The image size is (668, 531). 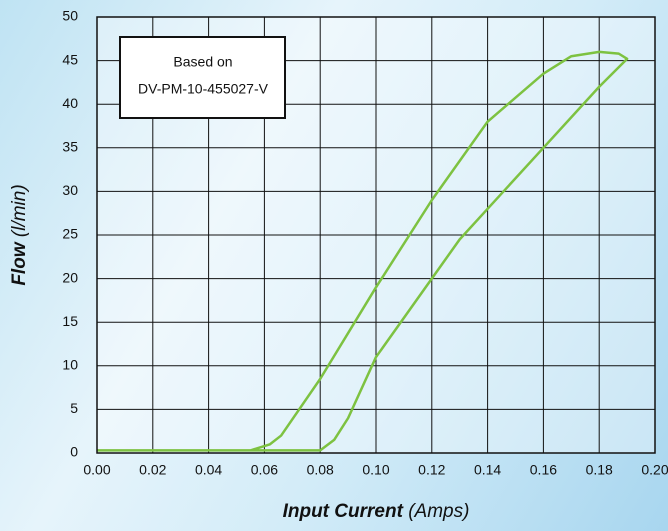 I want to click on annotation-line: Based on, so click(x=202, y=62).